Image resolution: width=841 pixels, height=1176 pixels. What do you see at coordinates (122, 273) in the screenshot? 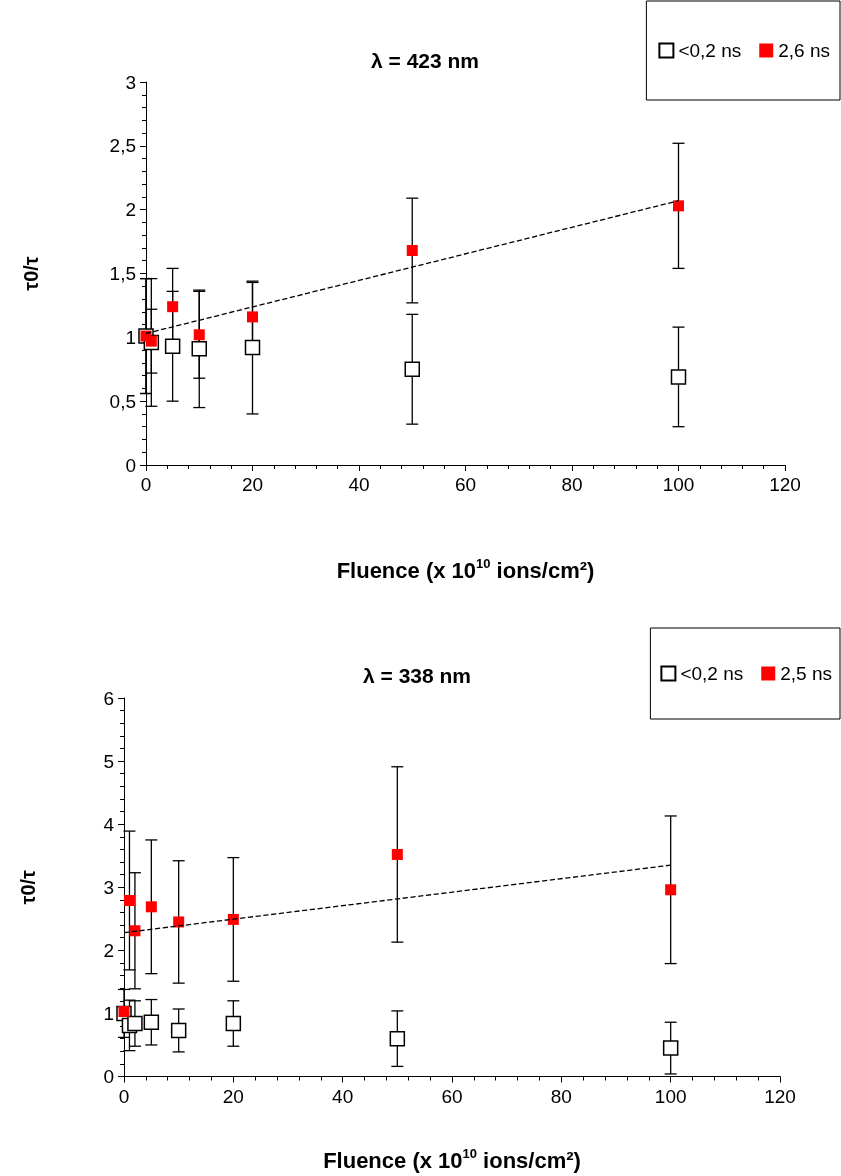
I see `y-tick-label: 1,5` at bounding box center [122, 273].